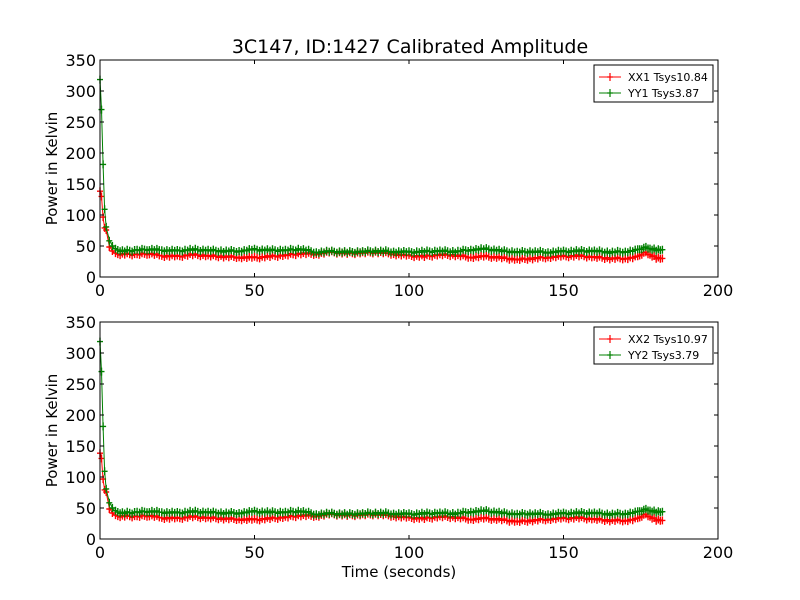 The image size is (800, 600). What do you see at coordinates (663, 355) in the screenshot?
I see `legend-label: YY2 Tsys3.79` at bounding box center [663, 355].